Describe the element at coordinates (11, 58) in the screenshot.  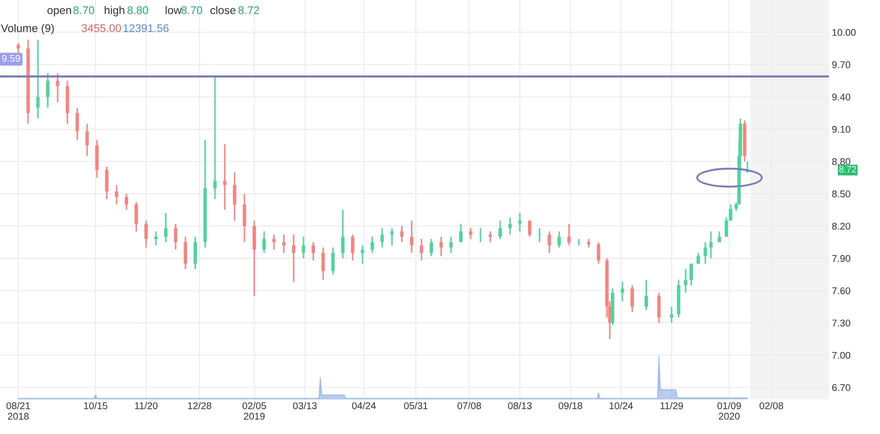
I see `ref-line-label: 9.59` at that location.